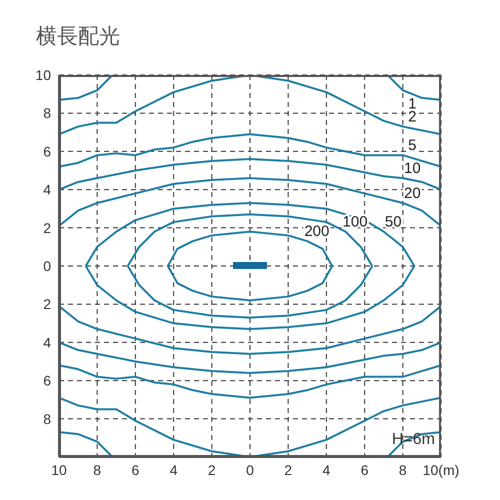  What do you see at coordinates (393, 222) in the screenshot?
I see `series-label: 50` at bounding box center [393, 222].